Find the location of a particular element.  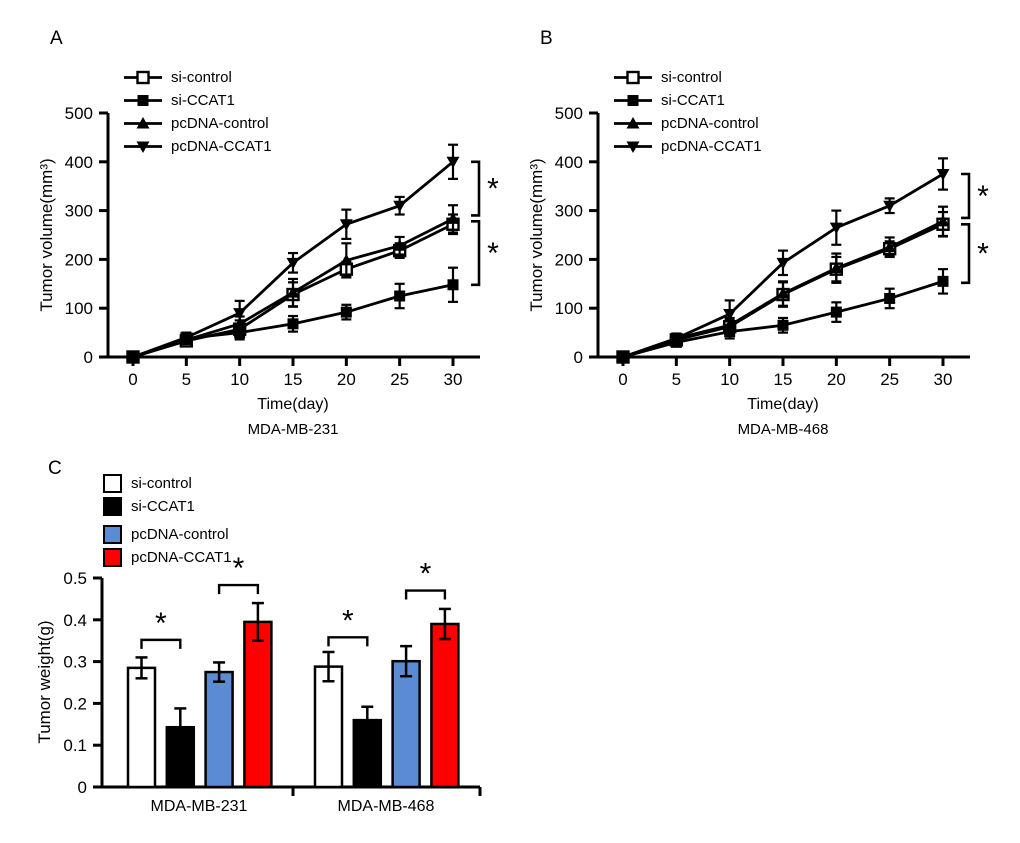

x-tick-label: 5 is located at coordinates (676, 379).